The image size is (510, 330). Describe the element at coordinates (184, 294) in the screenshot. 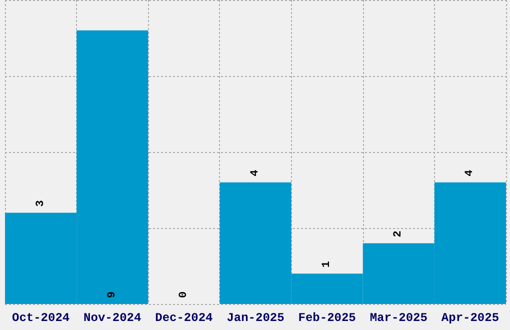

I see `data-label: 0` at that location.